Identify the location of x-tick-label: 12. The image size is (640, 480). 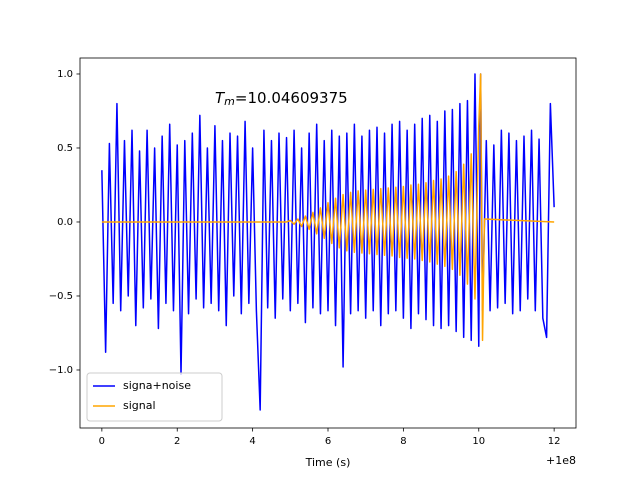
(554, 441).